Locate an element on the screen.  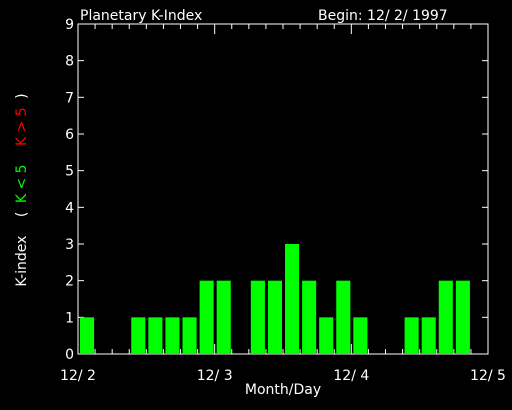
y-tick-label: 1 is located at coordinates (69, 318).